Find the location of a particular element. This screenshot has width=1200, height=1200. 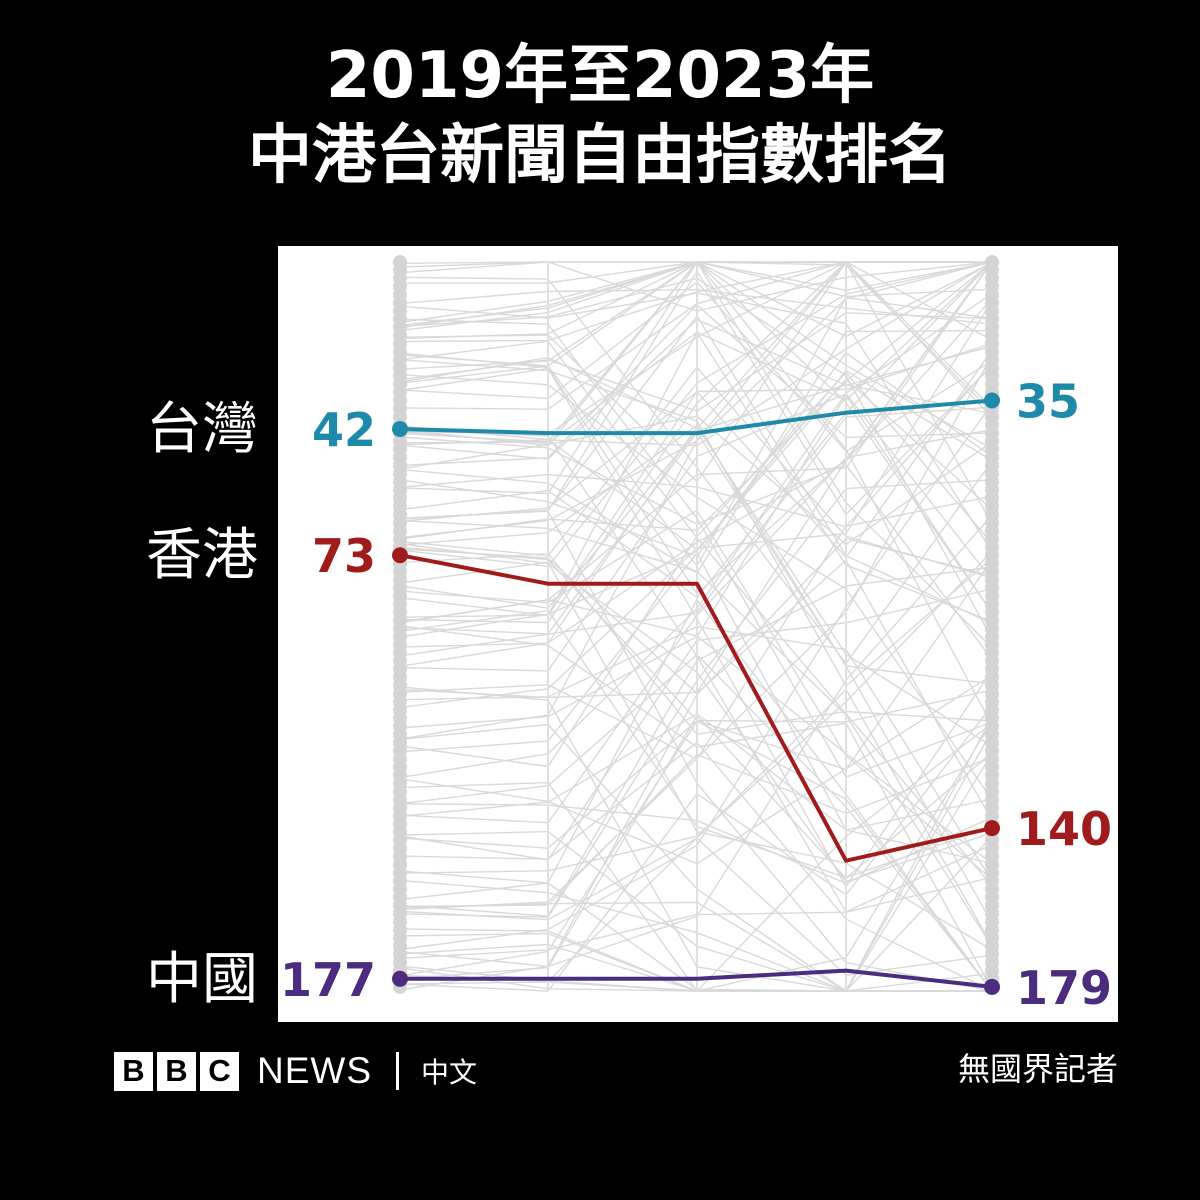

series-start-value-1: 73 is located at coordinates (344, 556).